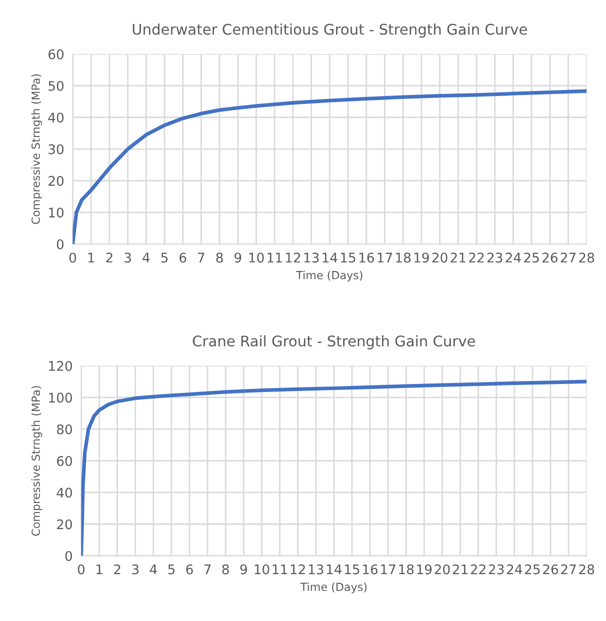 This screenshot has width=606, height=621. Describe the element at coordinates (56, 85) in the screenshot. I see `y-tick-label: 50` at that location.